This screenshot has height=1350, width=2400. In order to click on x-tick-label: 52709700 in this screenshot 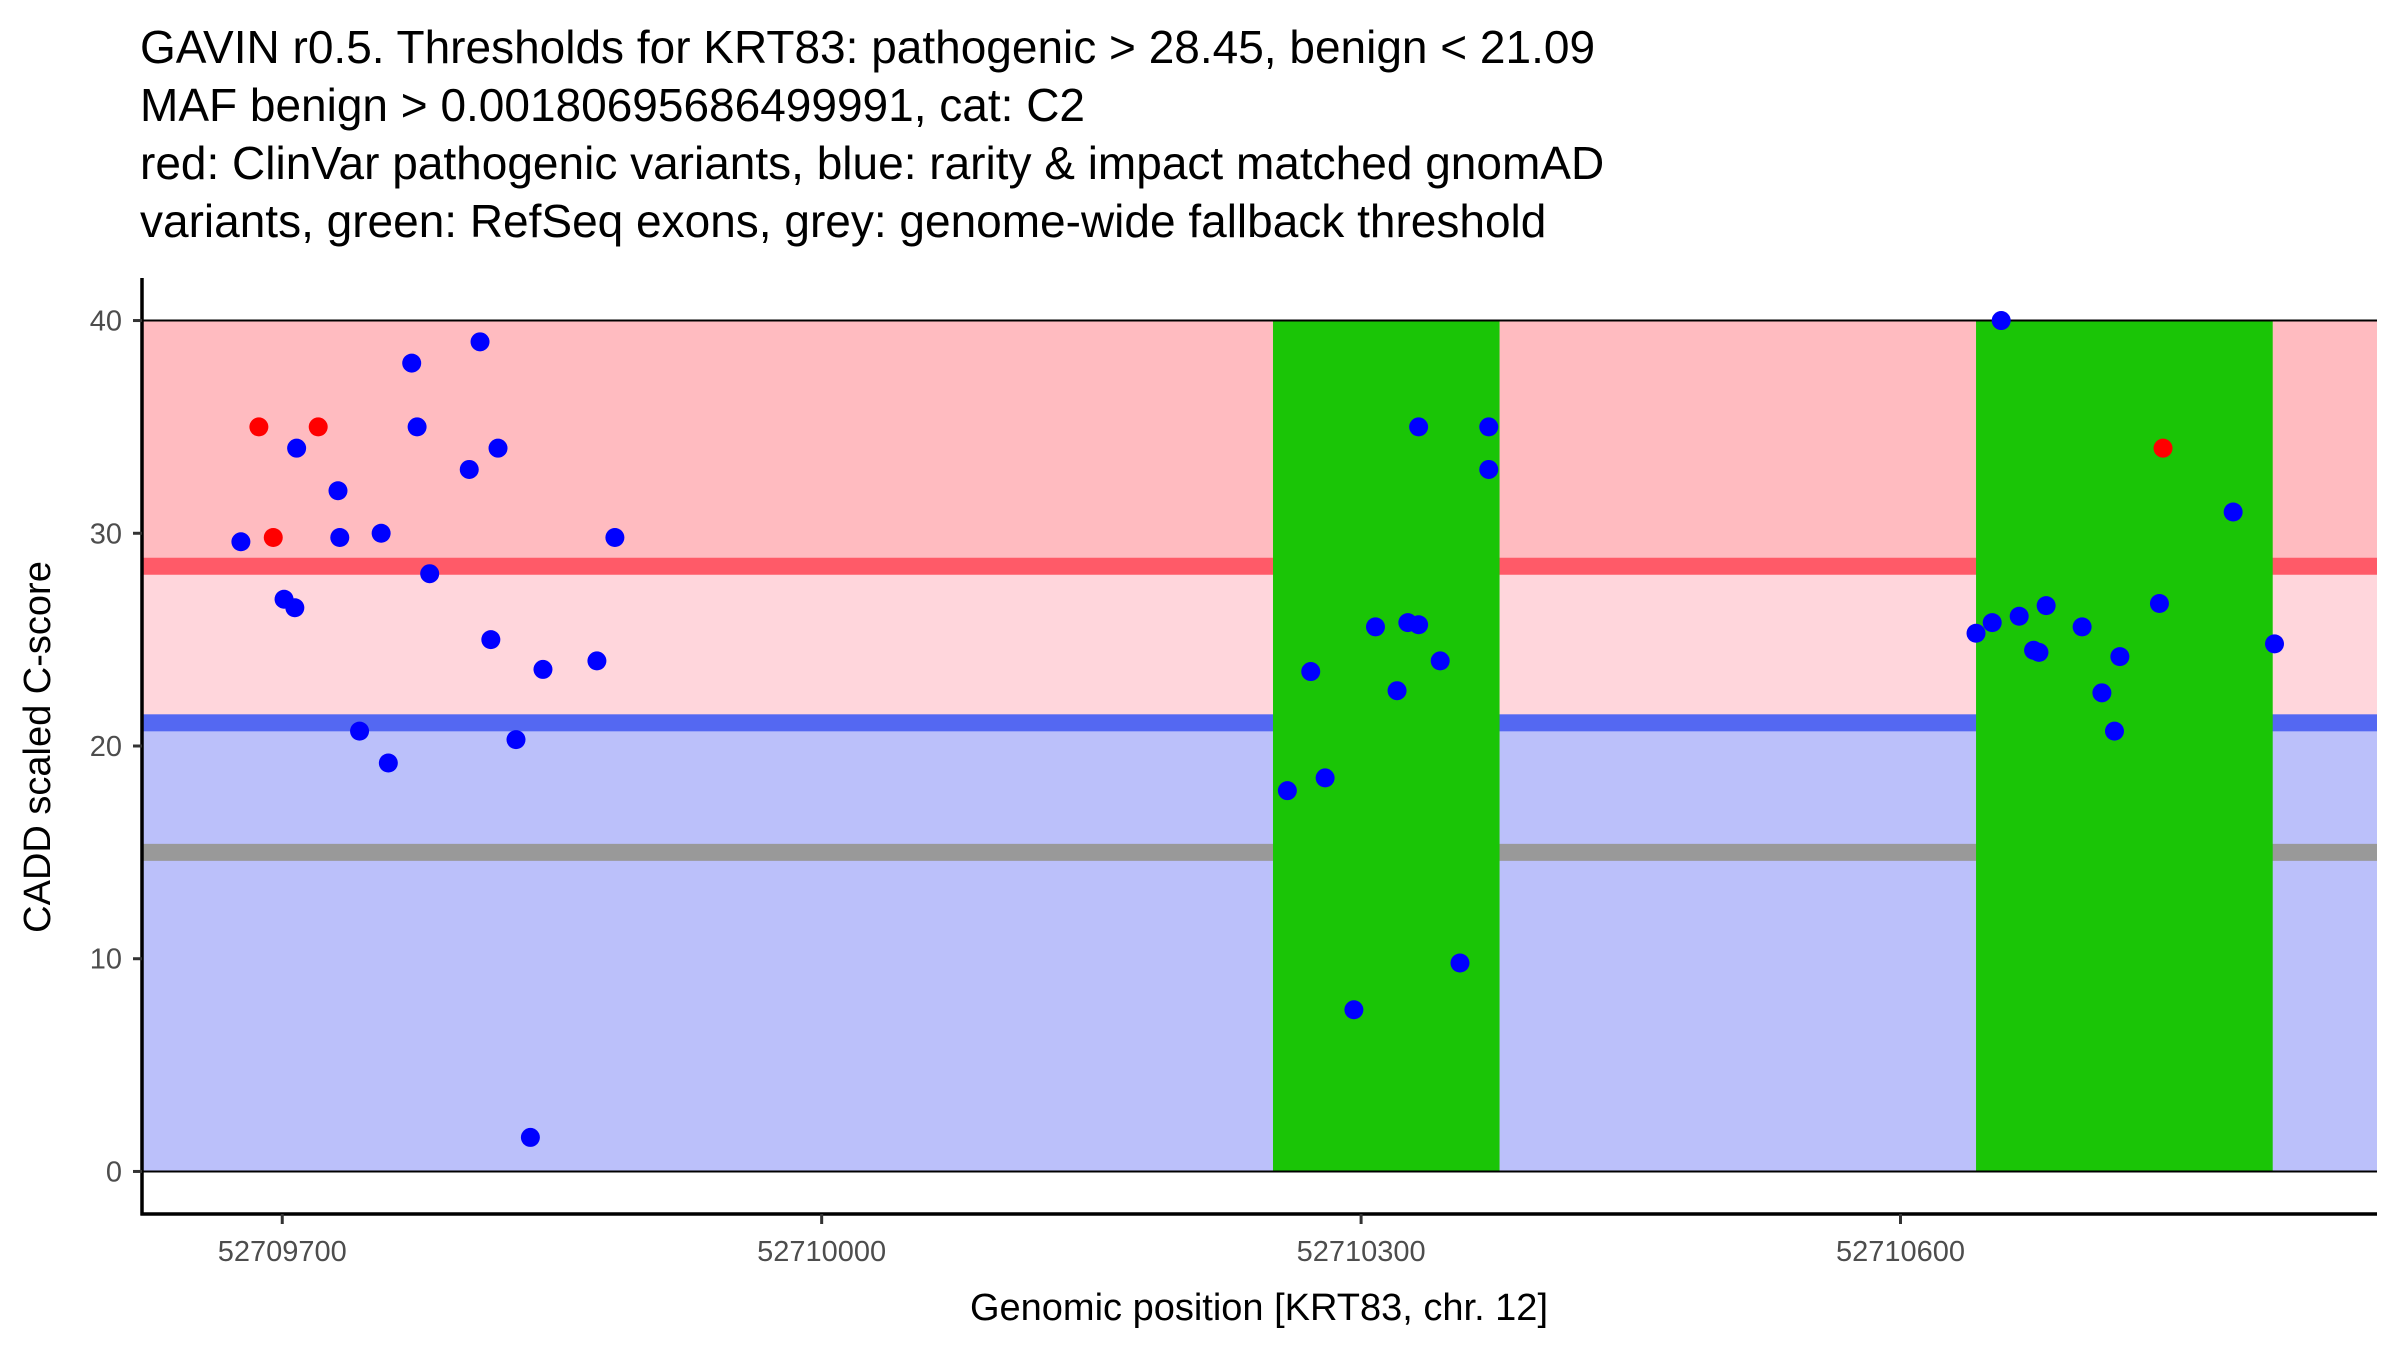, I will do `click(282, 1252)`.